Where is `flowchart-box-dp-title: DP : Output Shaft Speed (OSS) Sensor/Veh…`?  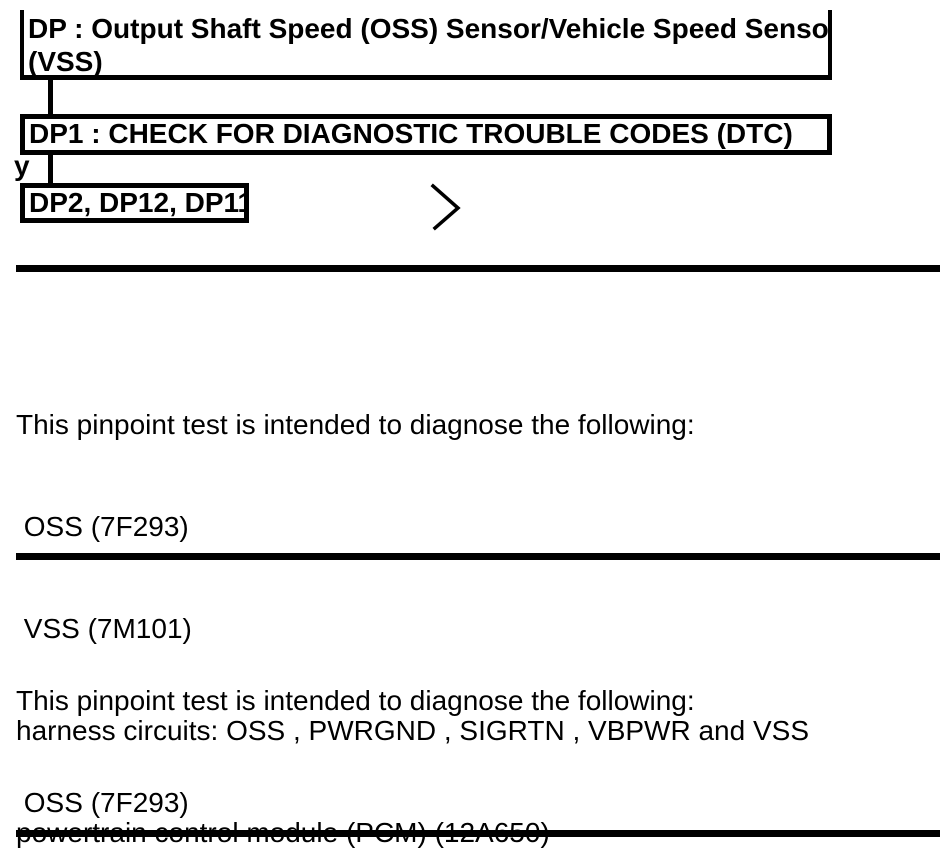
flowchart-box-dp-title: DP : Output Shaft Speed (OSS) Sensor/Veh… is located at coordinates (426, 45).